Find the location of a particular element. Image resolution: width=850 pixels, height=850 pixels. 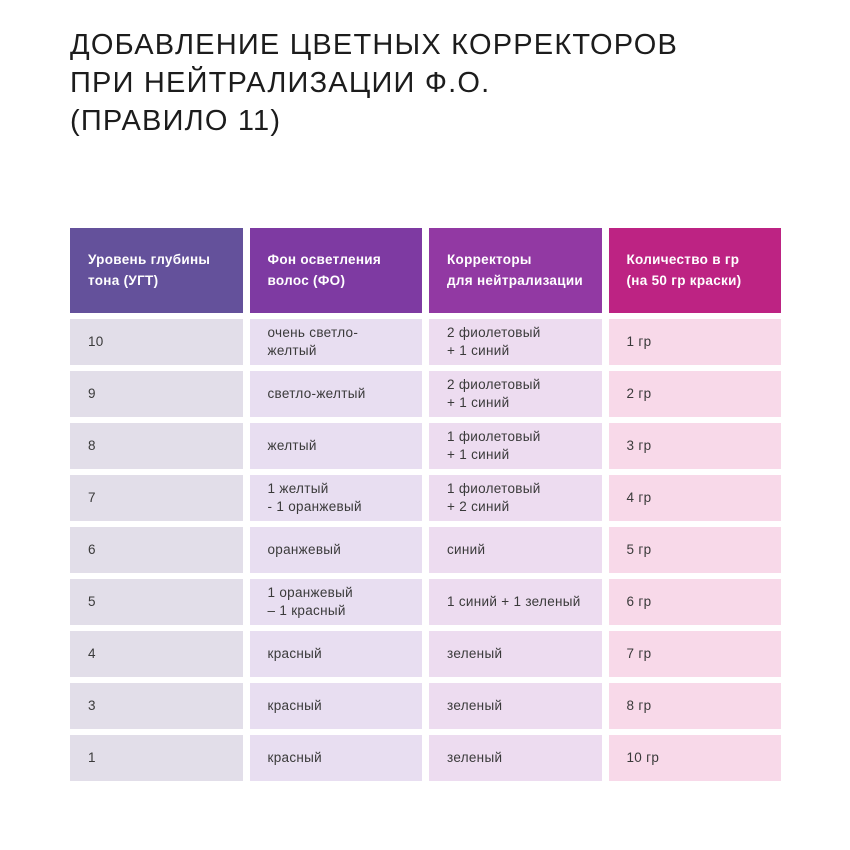

cell-corrector: 1 фиолетовый + 2 синий is located at coordinates (515, 498).